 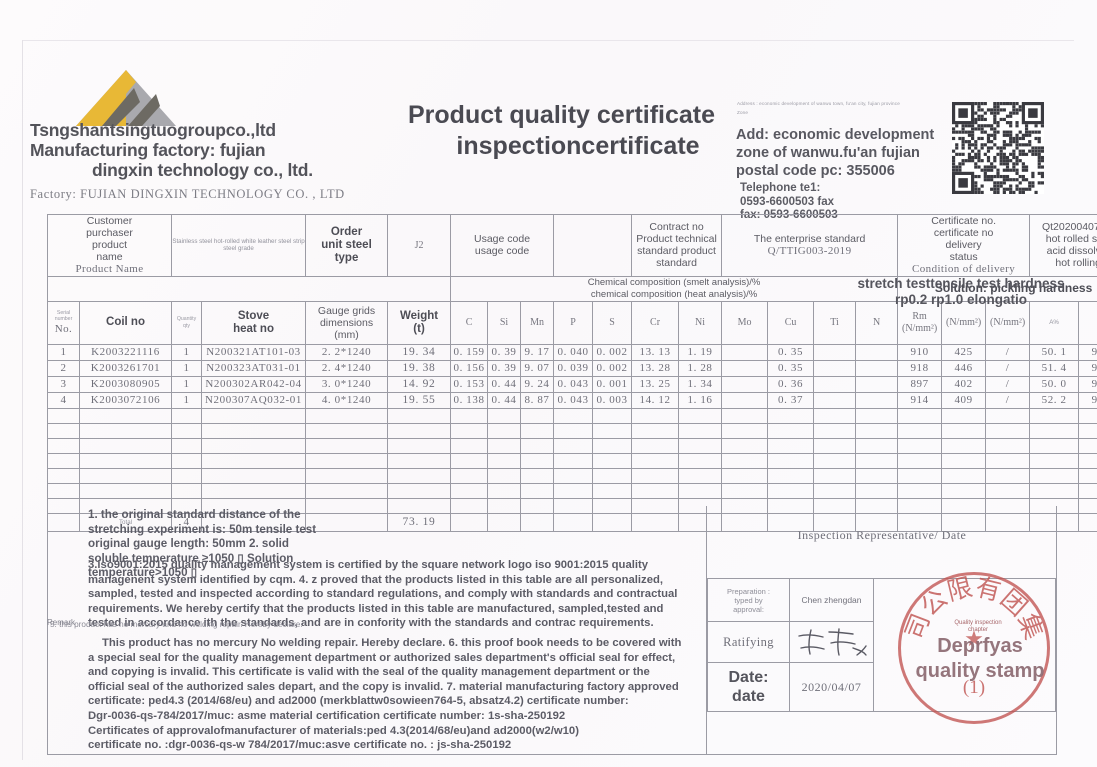 I want to click on stamp-text-line-1: Deprfyas, so click(x=980, y=646).